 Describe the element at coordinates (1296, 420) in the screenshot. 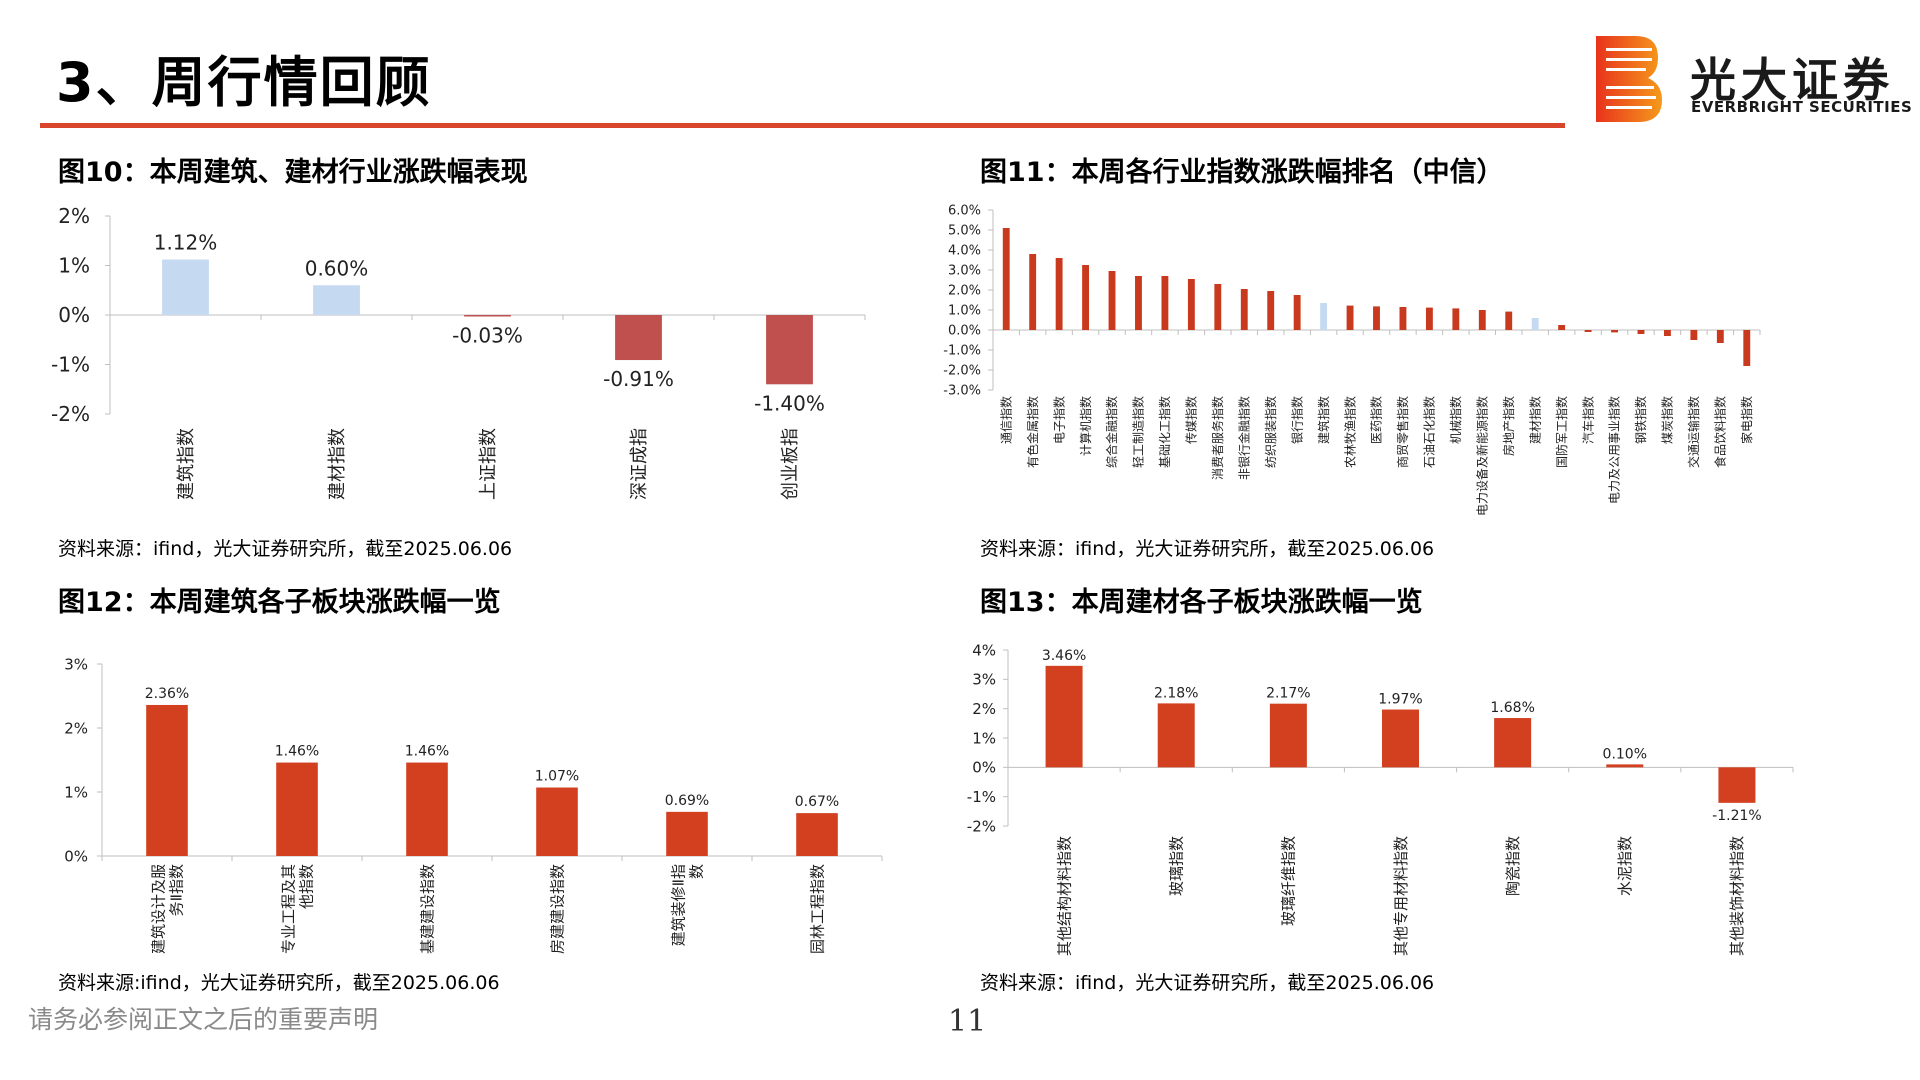

I see `x-tick-label-line: 银行指数` at that location.